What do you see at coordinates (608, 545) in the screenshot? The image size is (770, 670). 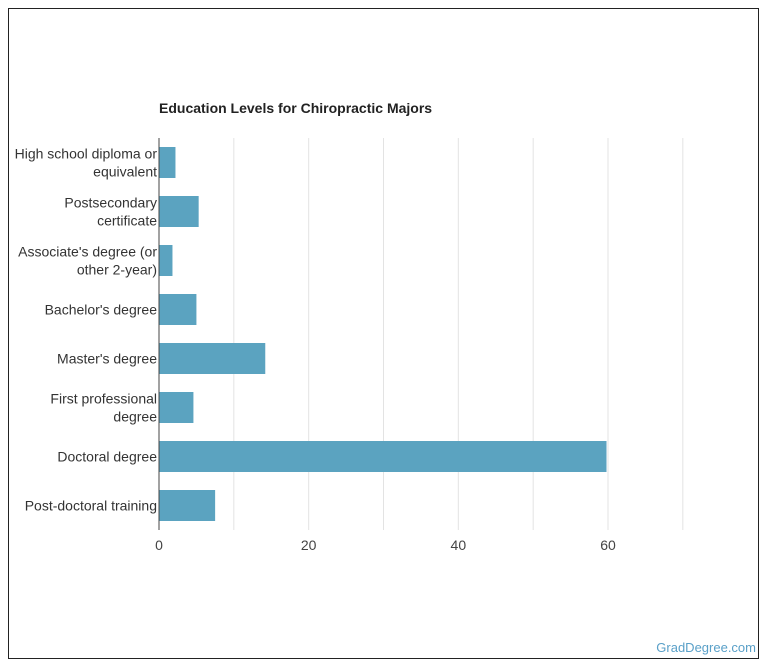 I see `x-tick-label: 60` at bounding box center [608, 545].